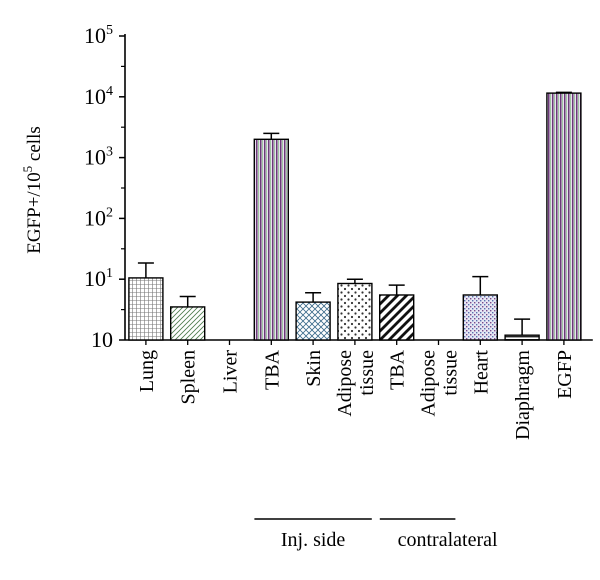 The height and width of the screenshot is (580, 600). I want to click on group-label: Inj. side, so click(313, 540).